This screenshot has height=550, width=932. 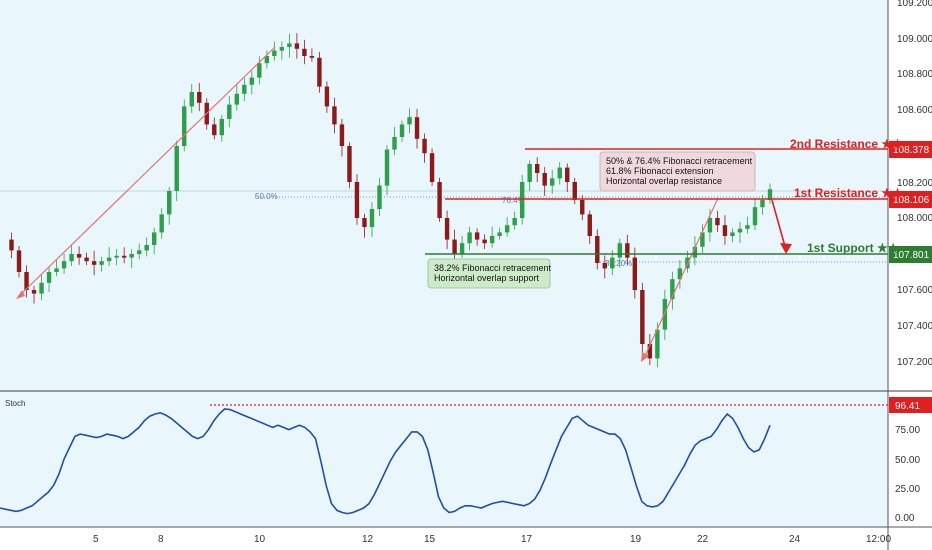 I want to click on annotation-line: 61.8% Fibonacci extension, so click(x=660, y=171).